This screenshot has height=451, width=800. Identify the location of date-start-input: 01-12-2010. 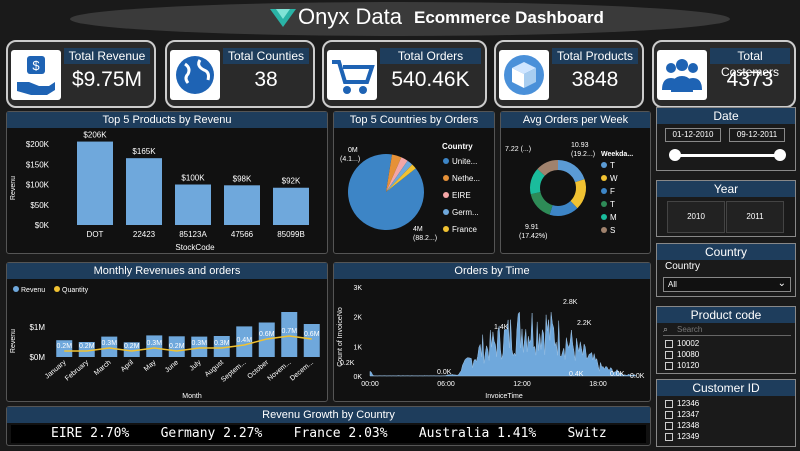
(693, 135).